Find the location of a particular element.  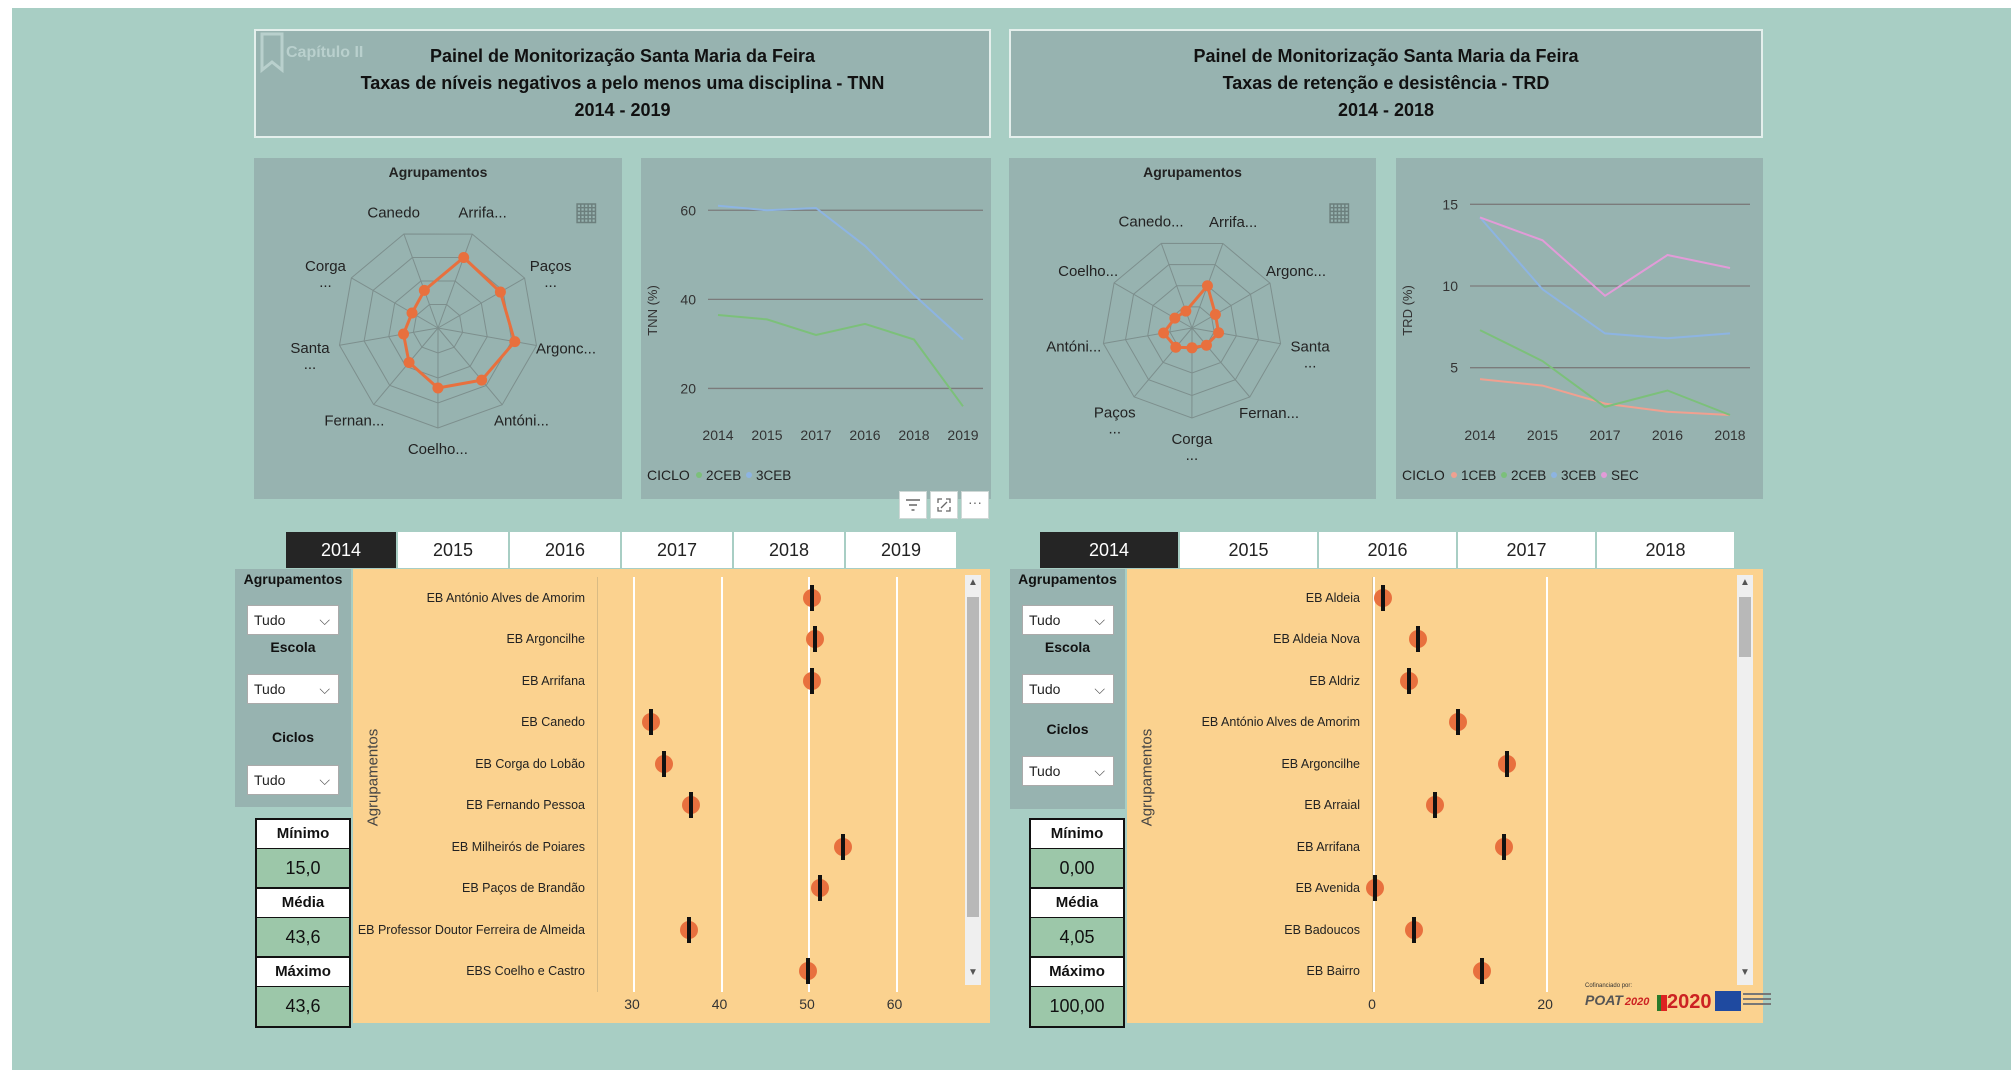

category-label: EB Arraial is located at coordinates (1332, 805).